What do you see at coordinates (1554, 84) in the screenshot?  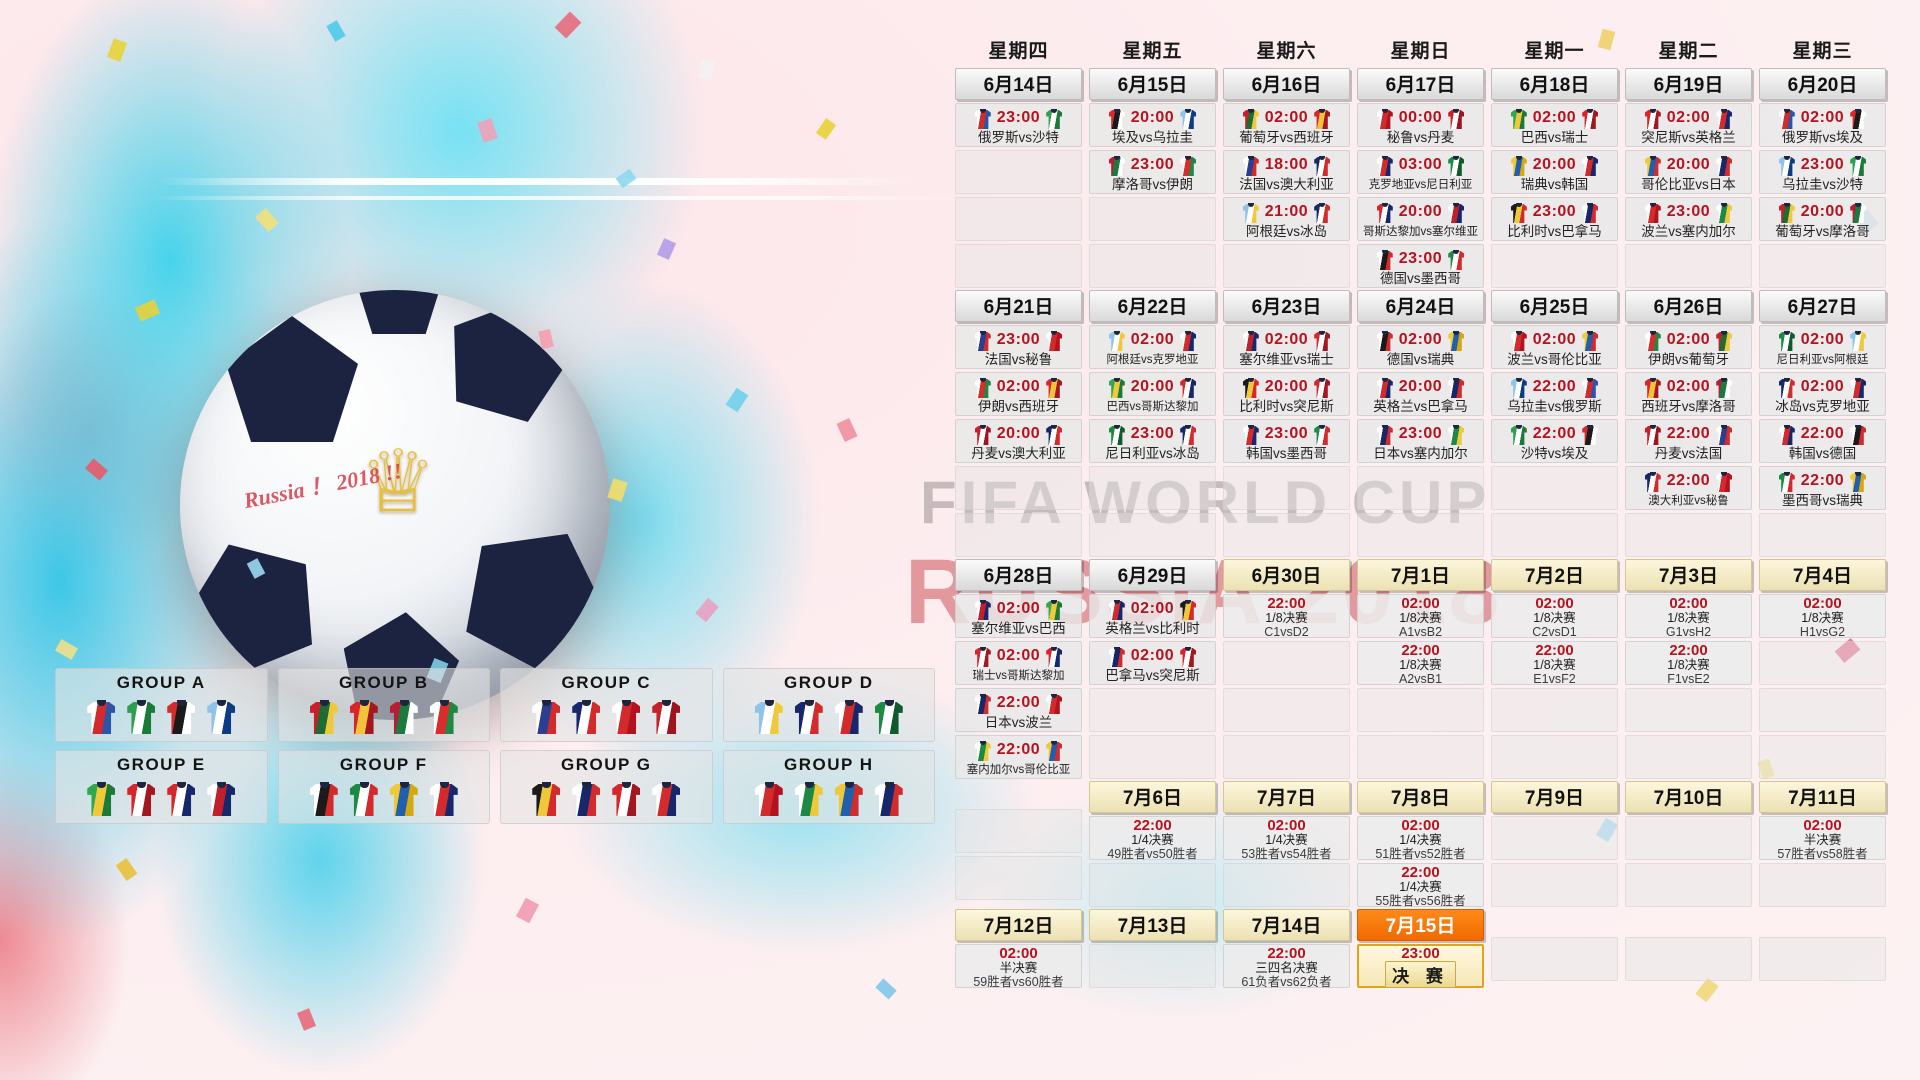 I see `date-header: 6月18日` at bounding box center [1554, 84].